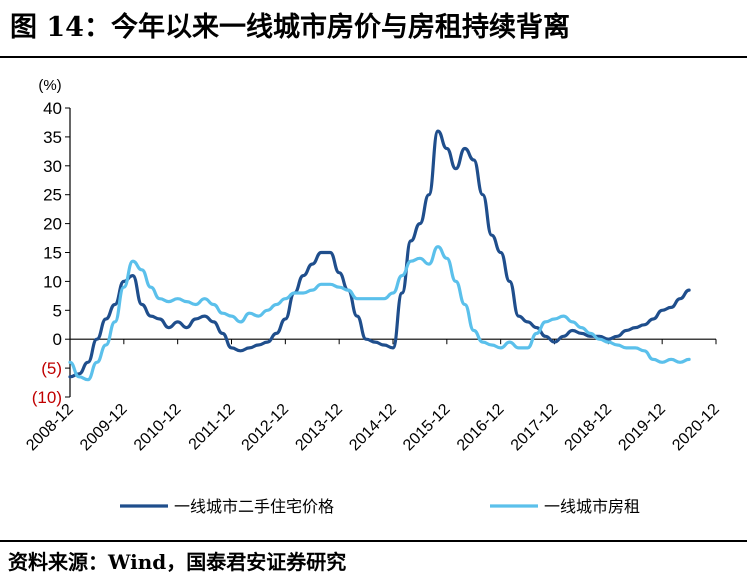  What do you see at coordinates (49, 85) in the screenshot?
I see `y-axis-unit-label: (%)` at bounding box center [49, 85].